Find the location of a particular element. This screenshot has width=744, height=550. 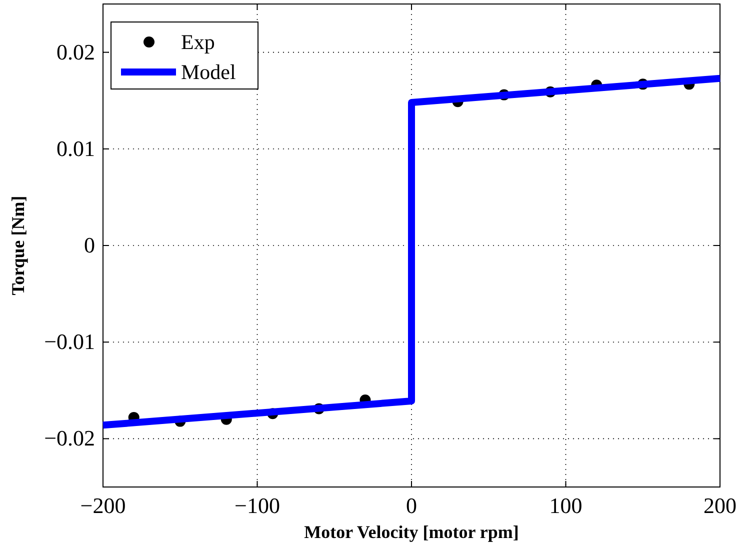

y-tick-label: −0.01 is located at coordinates (69, 341).